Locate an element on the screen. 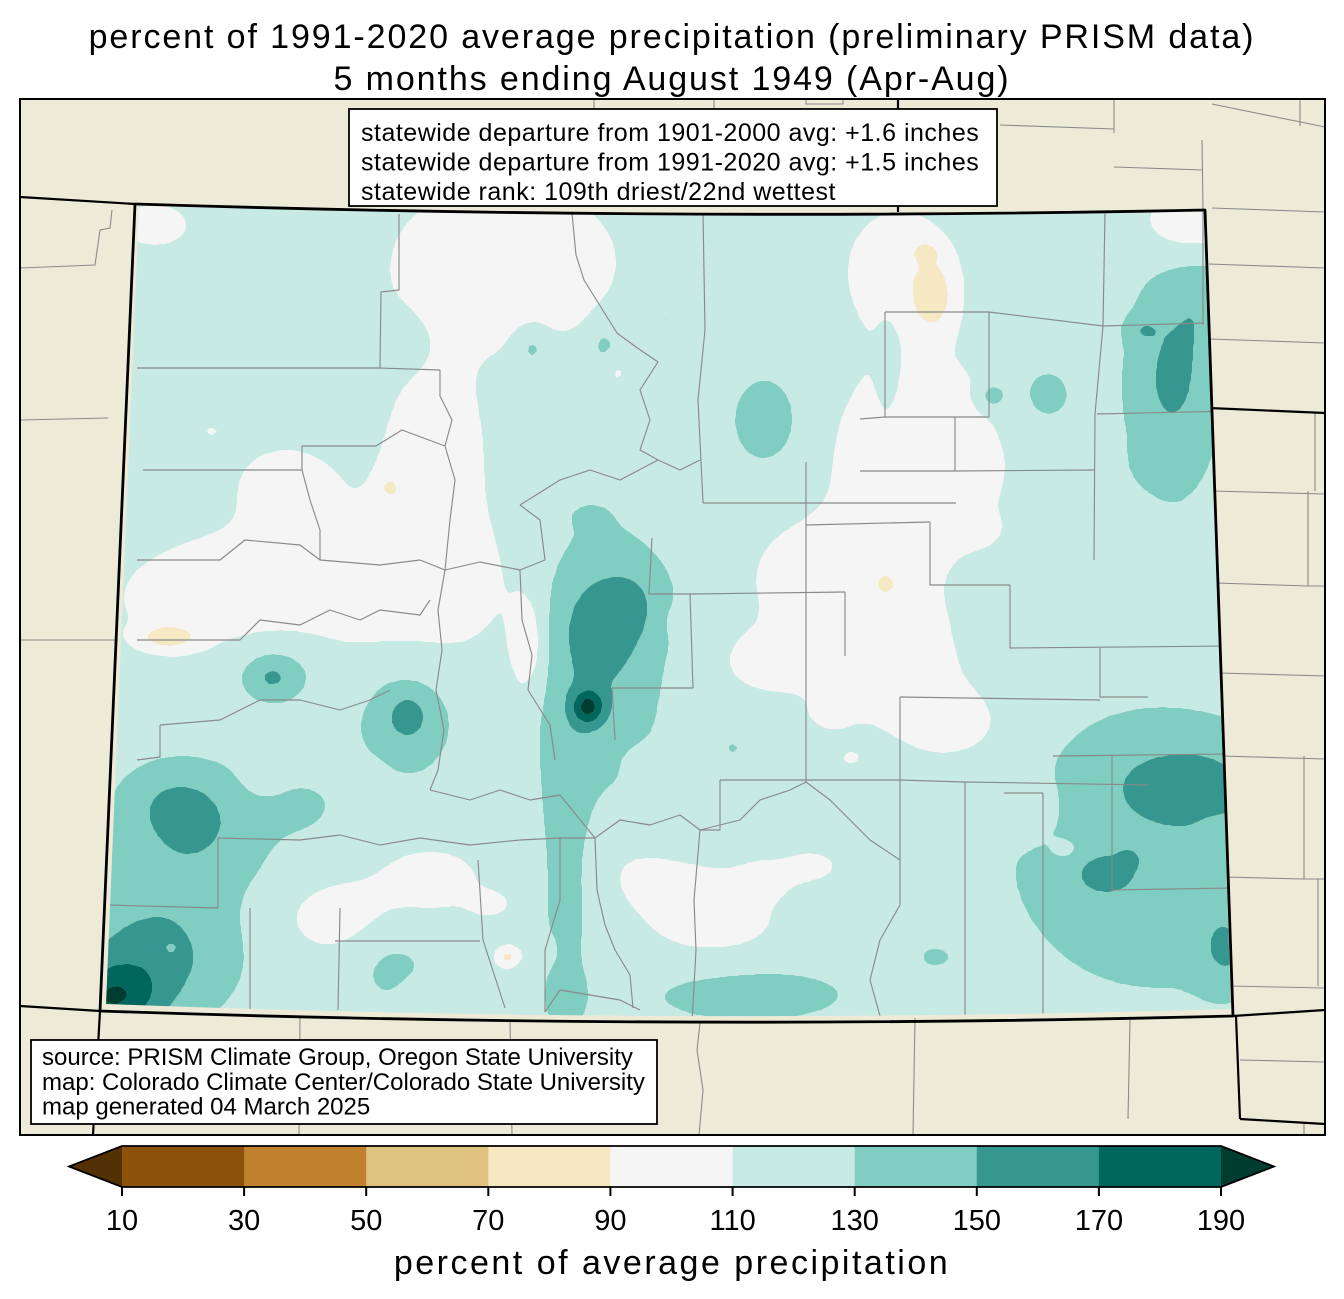 This screenshot has height=1299, width=1344. svg-text: 30 is located at coordinates (244, 1221).